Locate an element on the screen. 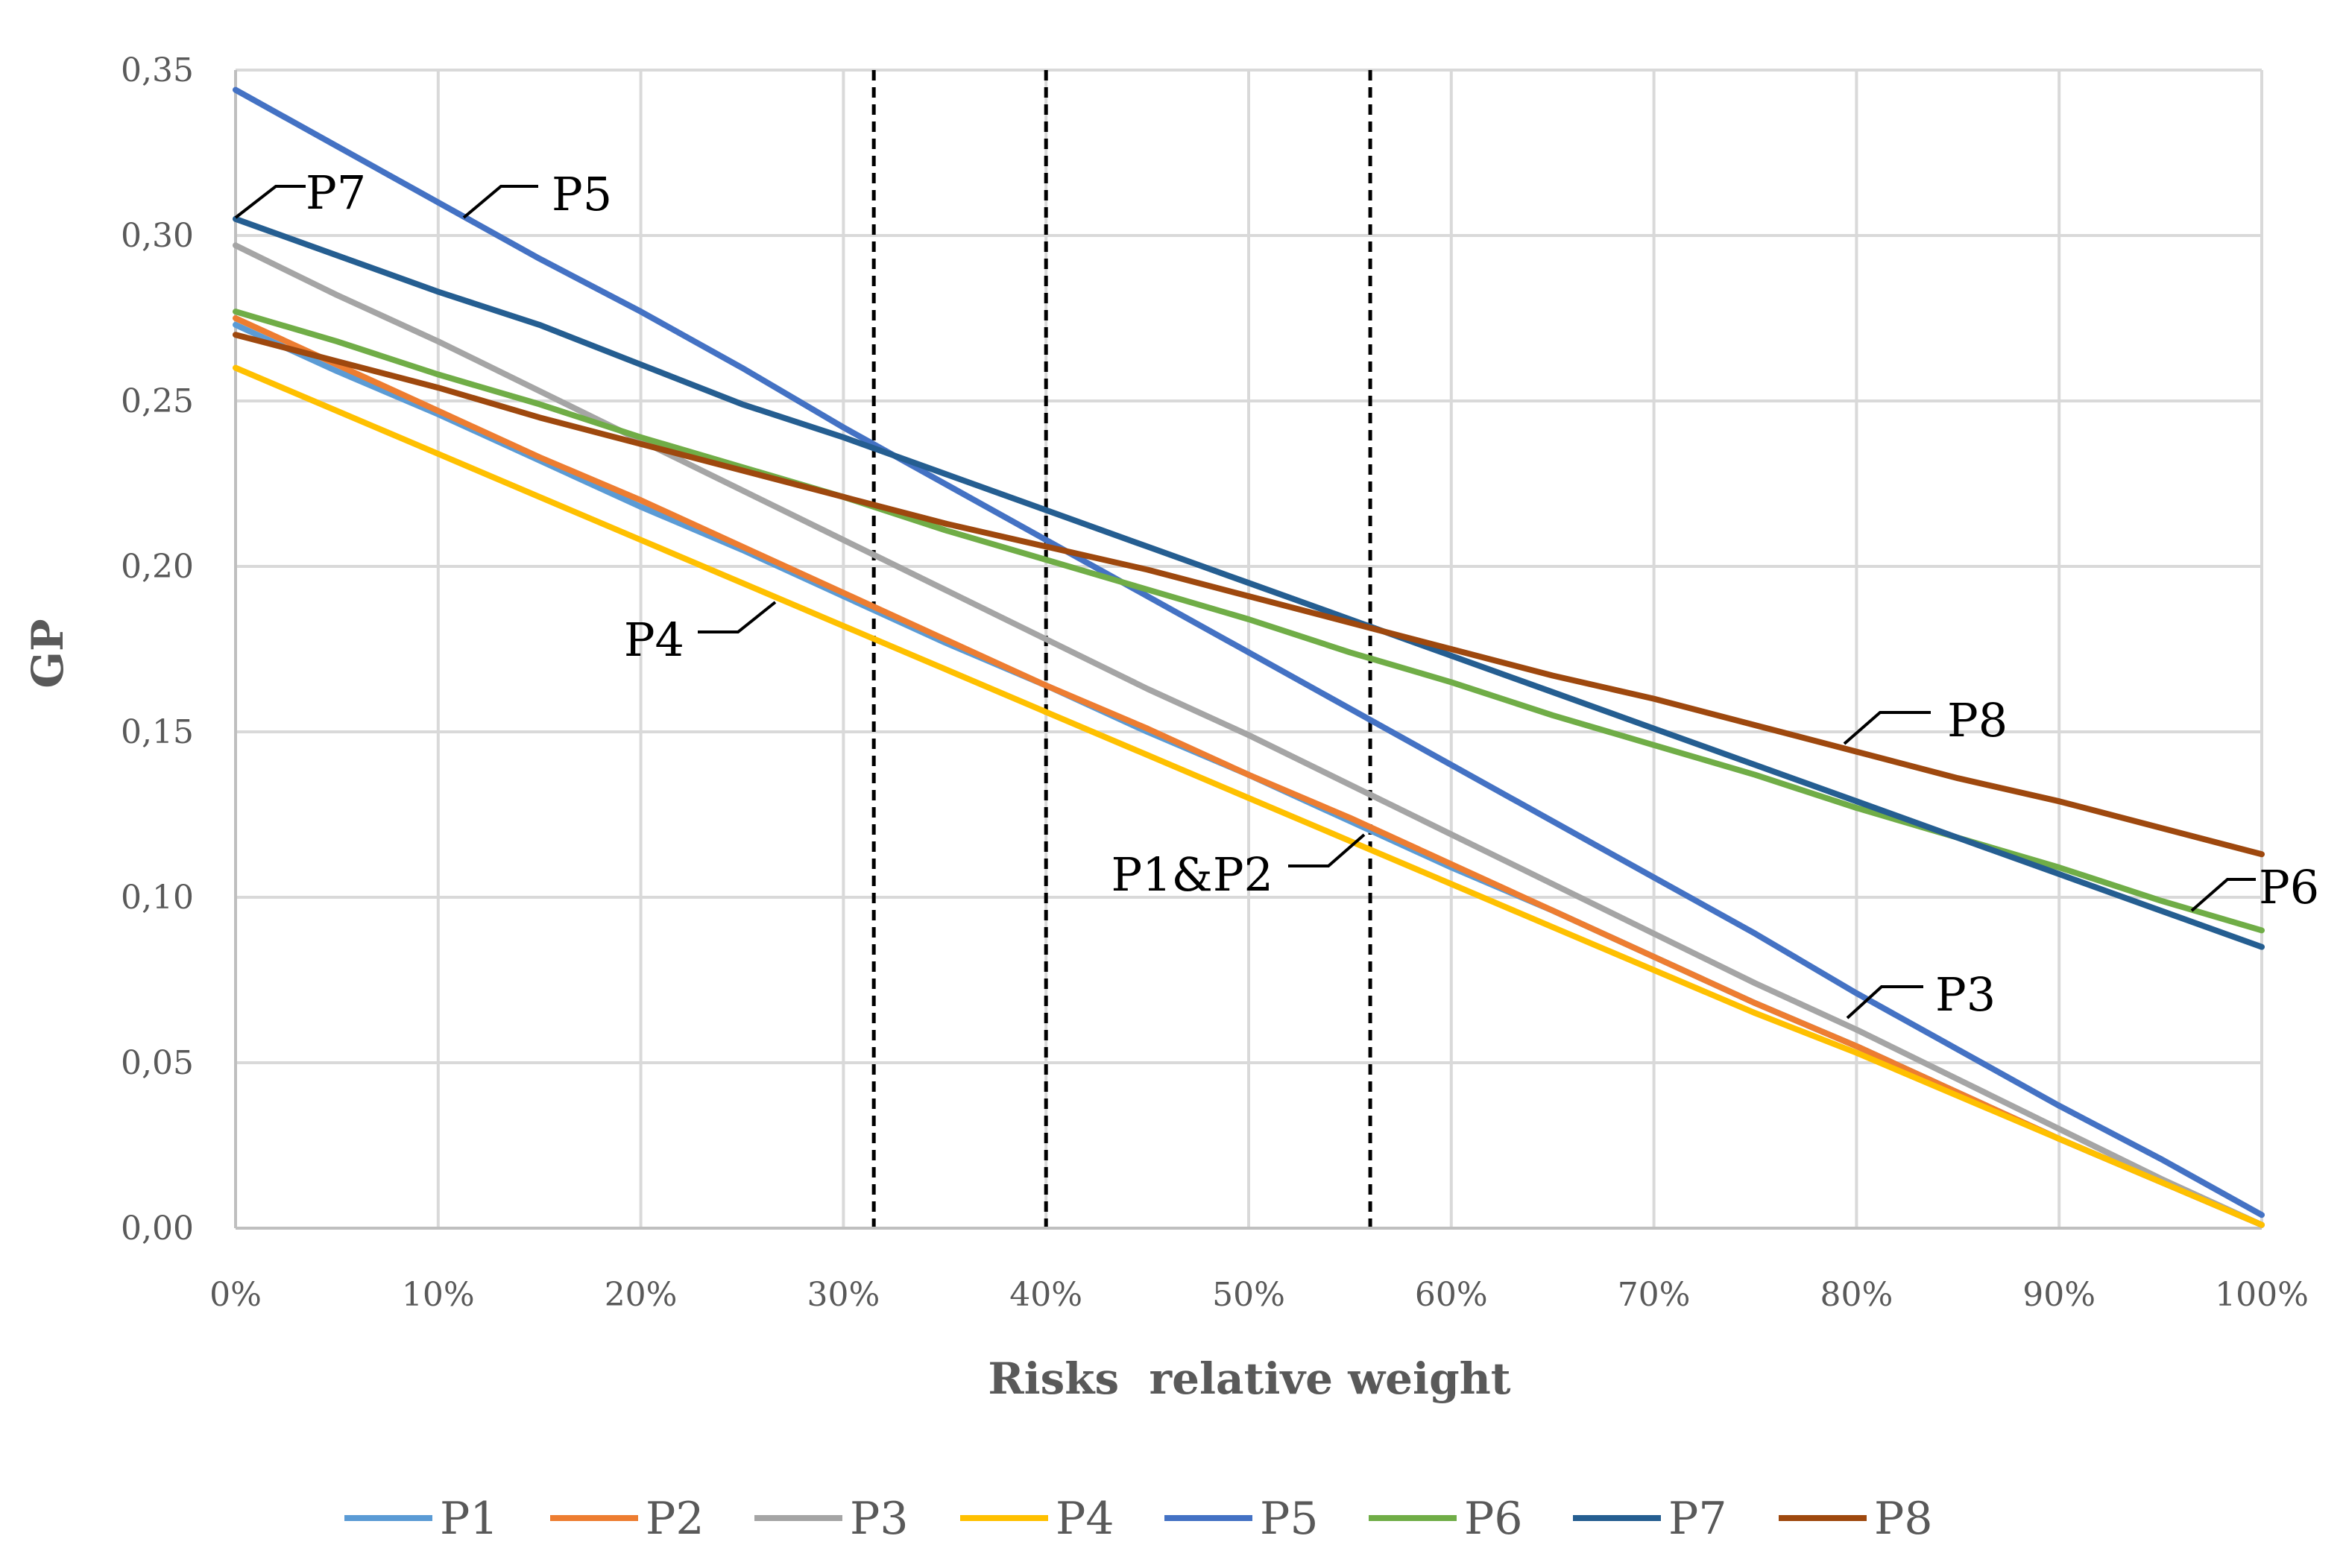  y-tick-label: 0,20 is located at coordinates (157, 567).